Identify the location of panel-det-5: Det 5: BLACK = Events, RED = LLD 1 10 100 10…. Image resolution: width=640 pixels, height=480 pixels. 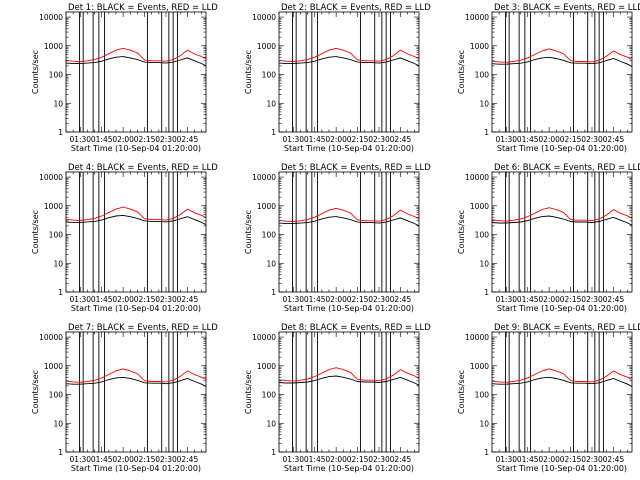
(337, 238).